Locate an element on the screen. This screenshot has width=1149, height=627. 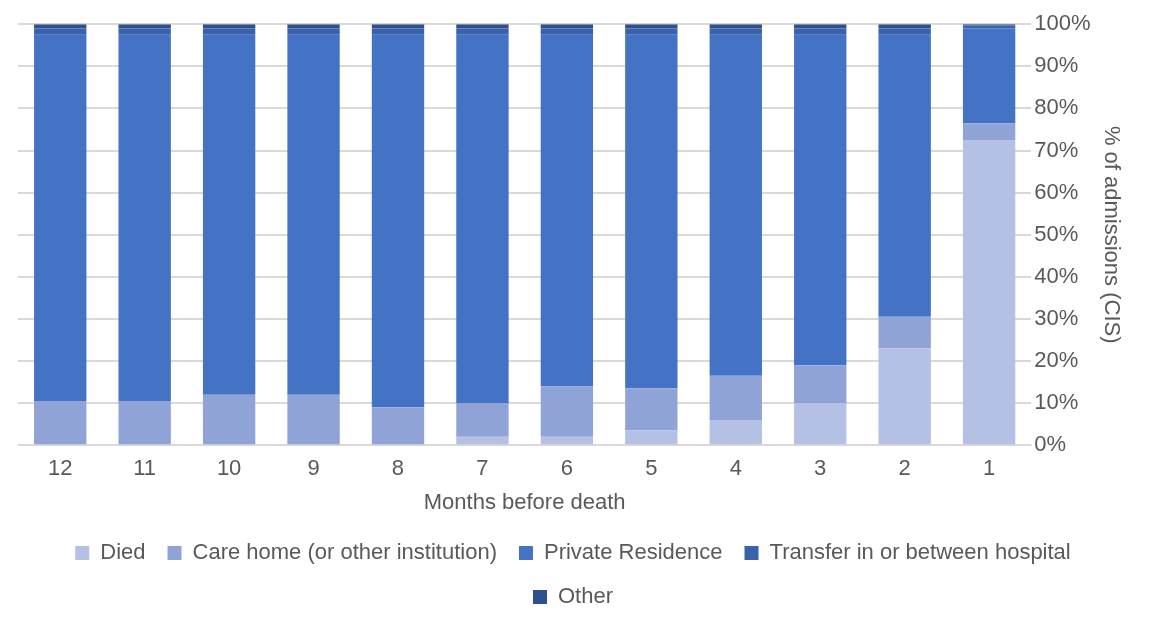
y-tick-label: 80% is located at coordinates (1056, 107).